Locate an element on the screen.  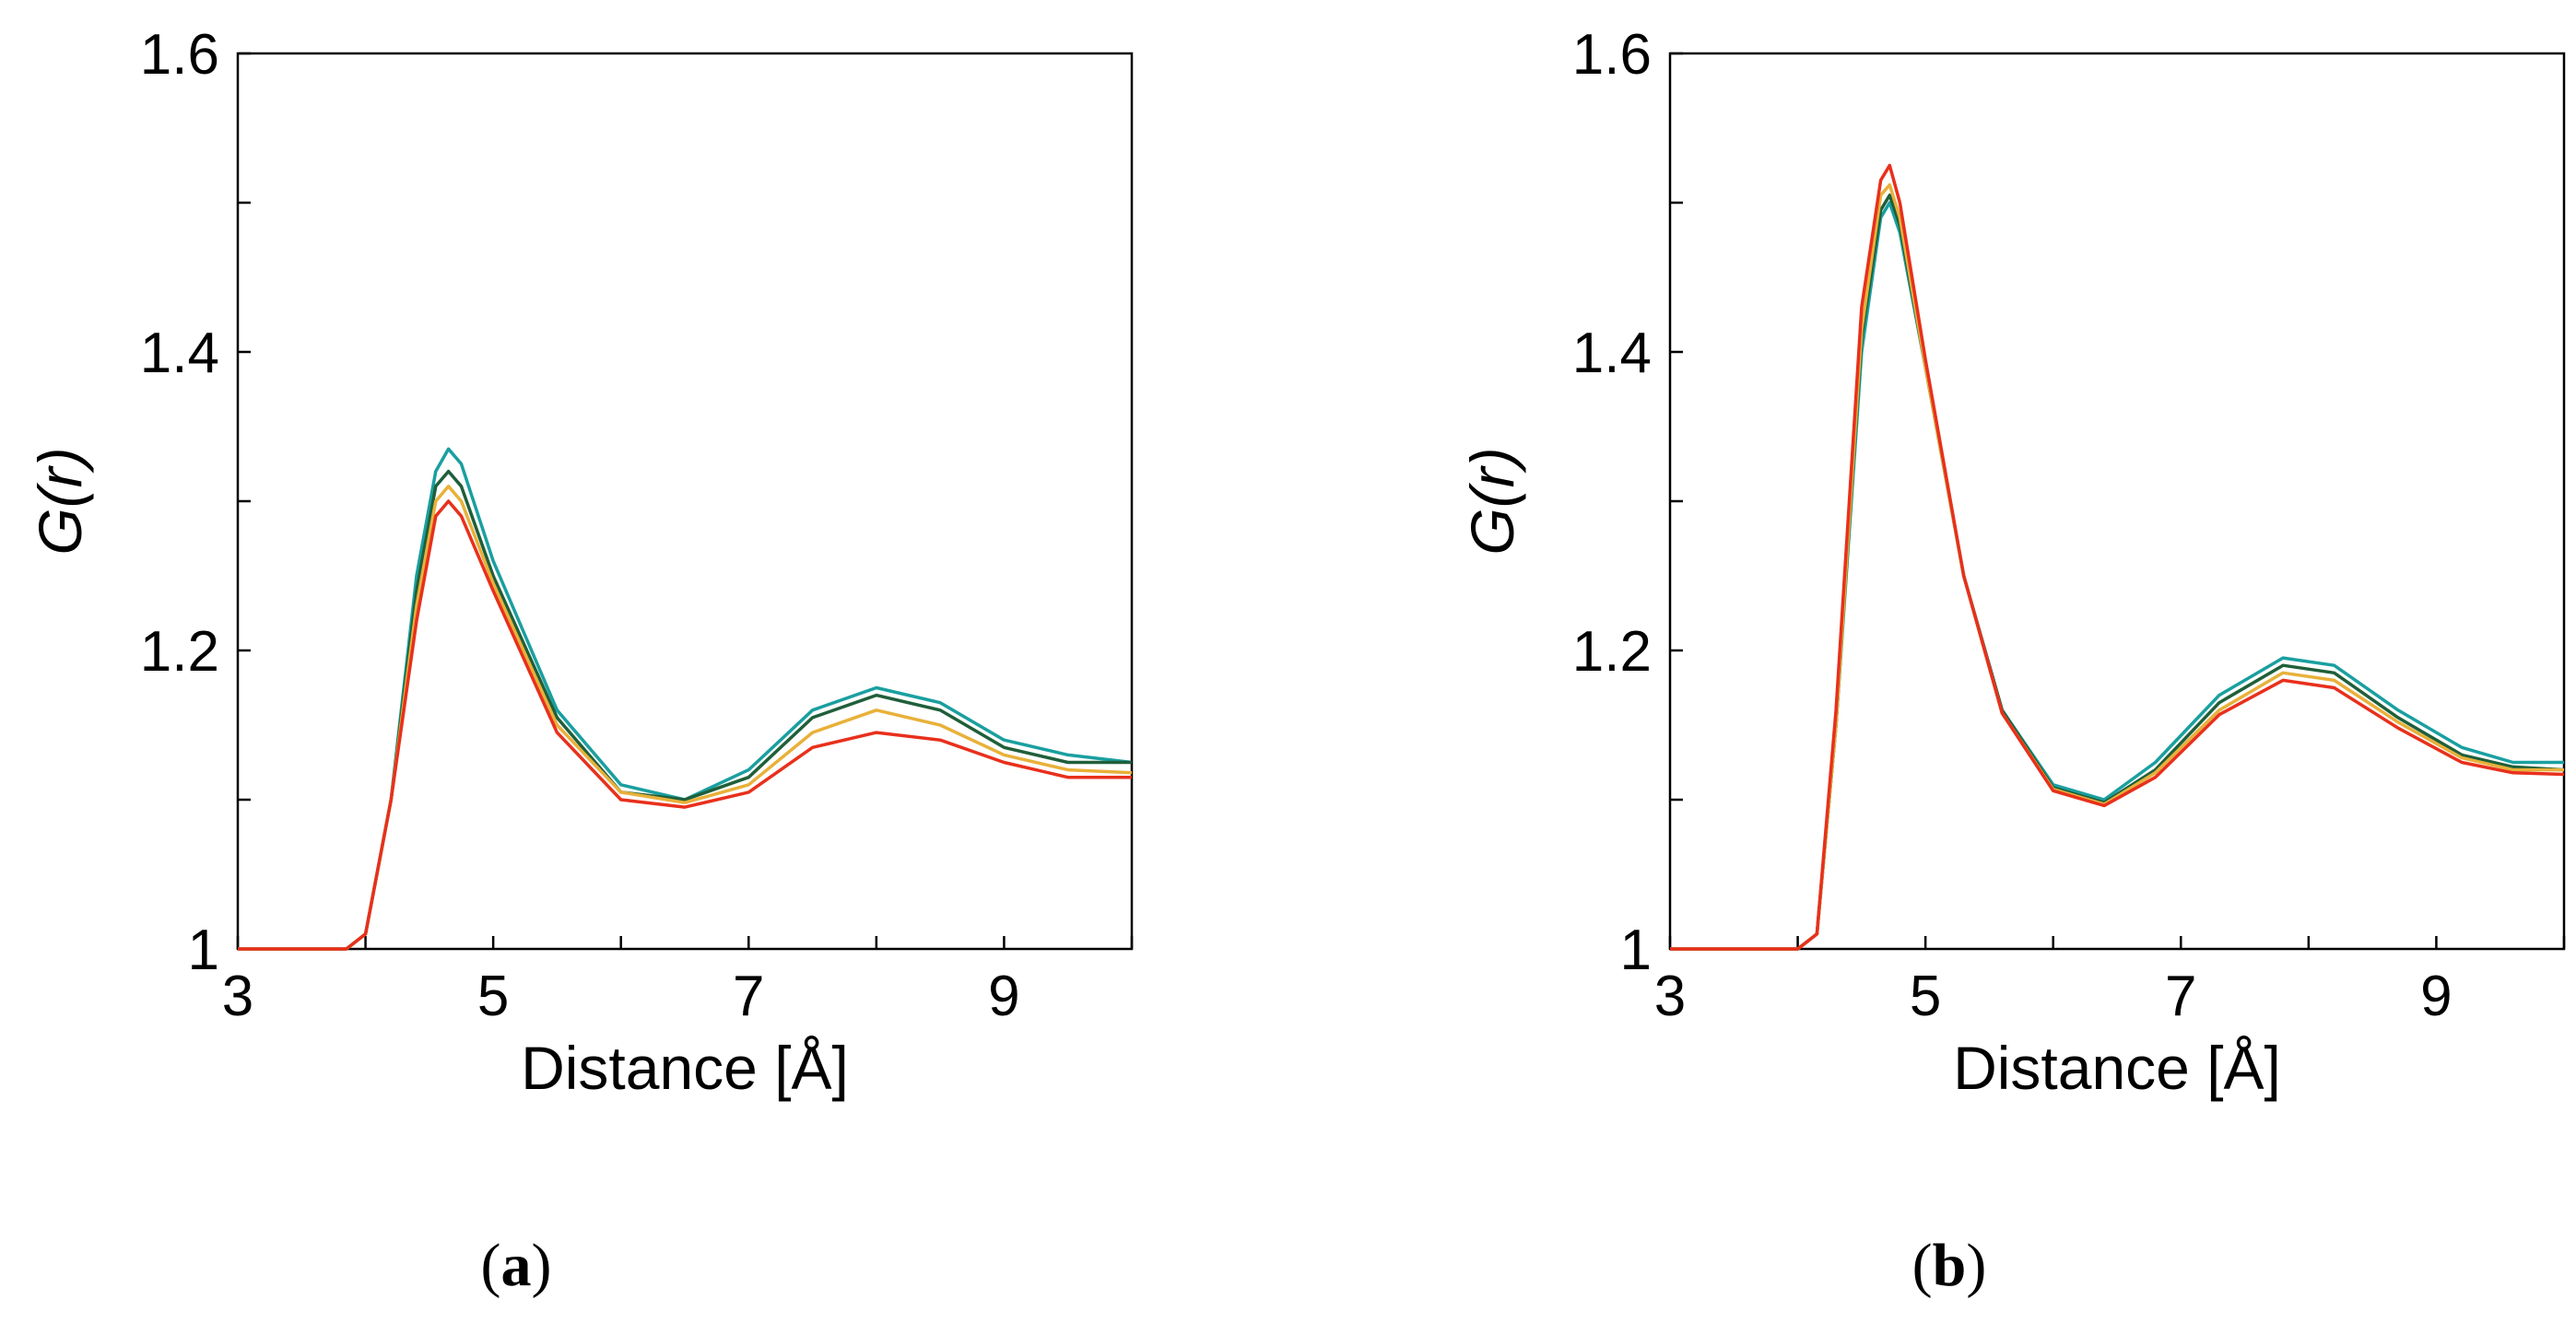
panel-caption: (a) is located at coordinates (516, 1265).